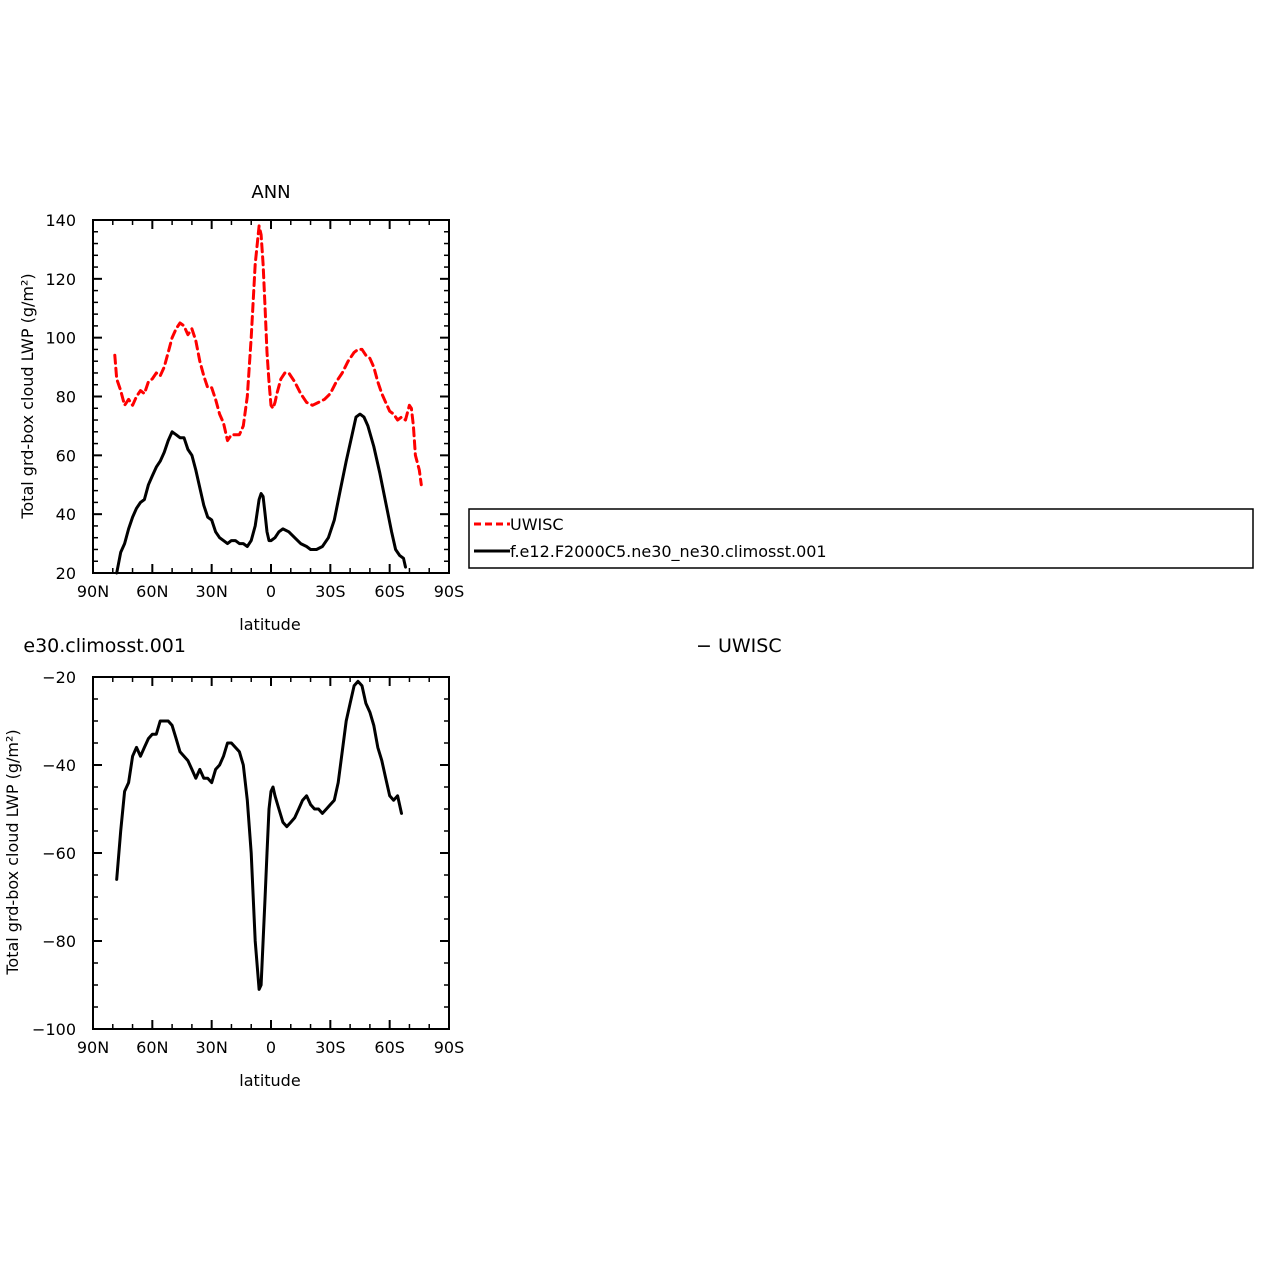  What do you see at coordinates (60, 279) in the screenshot?
I see `top-y-tick-label: 120` at bounding box center [60, 279].